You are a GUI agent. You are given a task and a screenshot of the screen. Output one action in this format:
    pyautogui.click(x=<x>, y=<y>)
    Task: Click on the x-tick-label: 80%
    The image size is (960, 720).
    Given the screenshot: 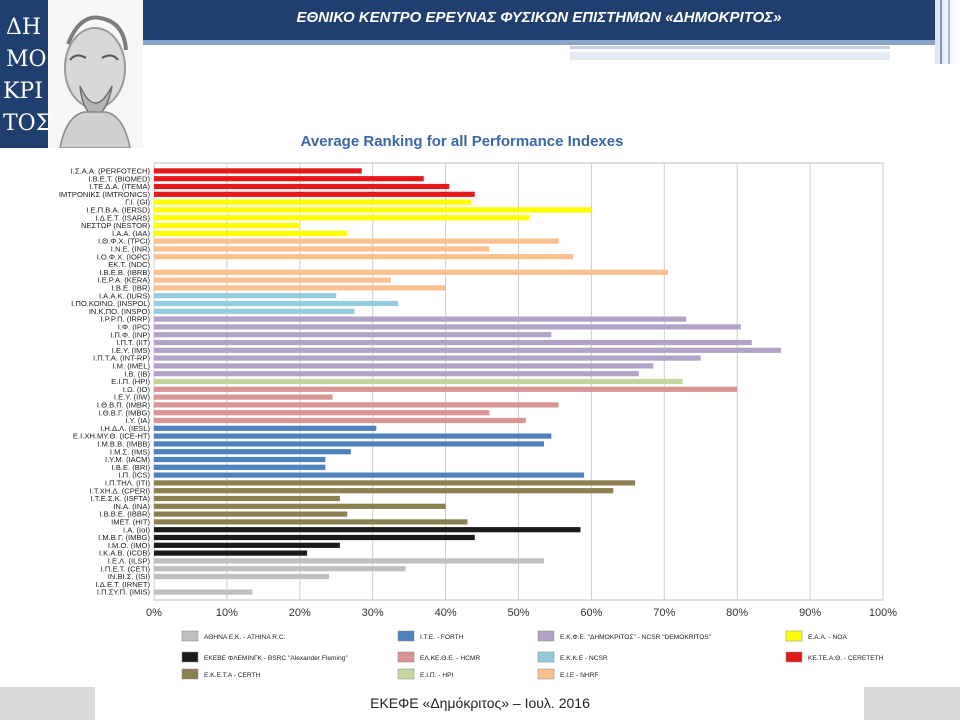 What is the action you would take?
    pyautogui.click(x=737, y=613)
    